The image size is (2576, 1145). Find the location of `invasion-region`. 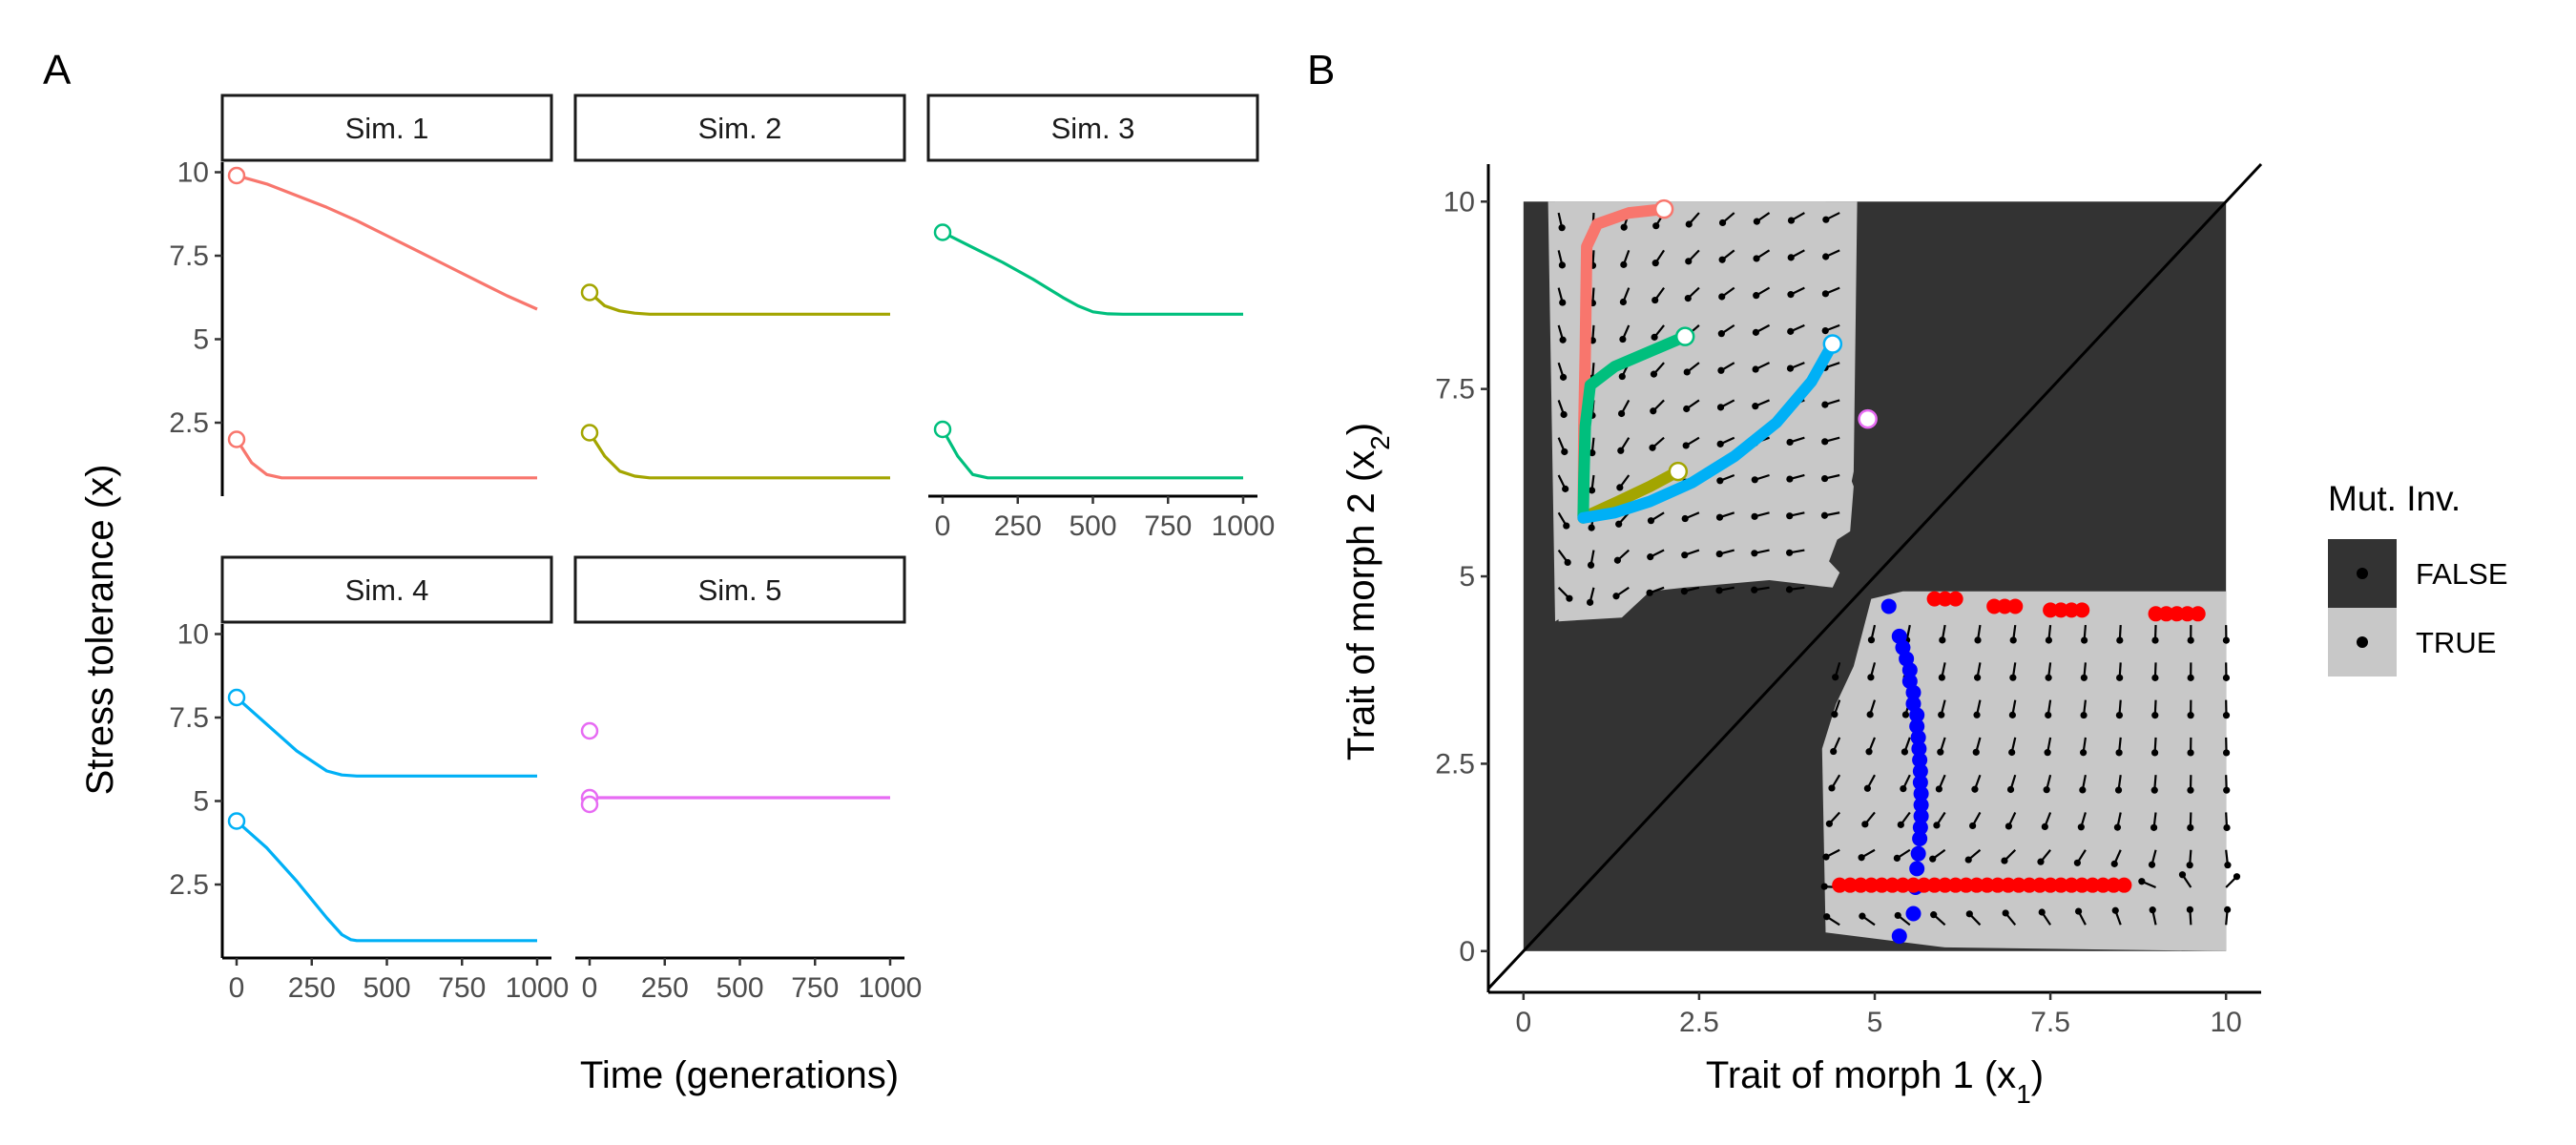

invasion-region is located at coordinates (2024, 771).